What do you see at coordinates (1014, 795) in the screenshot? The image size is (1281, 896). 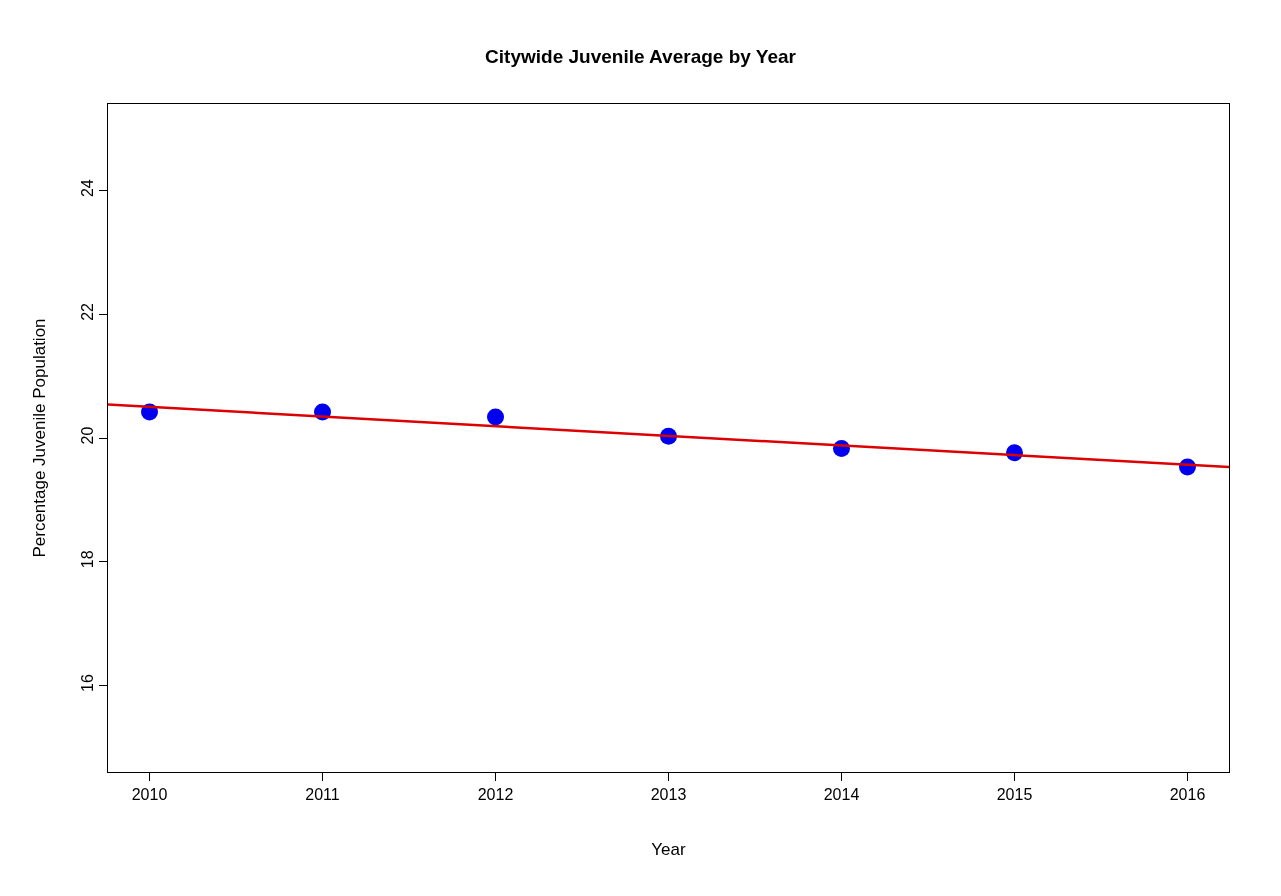 I see `x-tick-label: 2015` at bounding box center [1014, 795].